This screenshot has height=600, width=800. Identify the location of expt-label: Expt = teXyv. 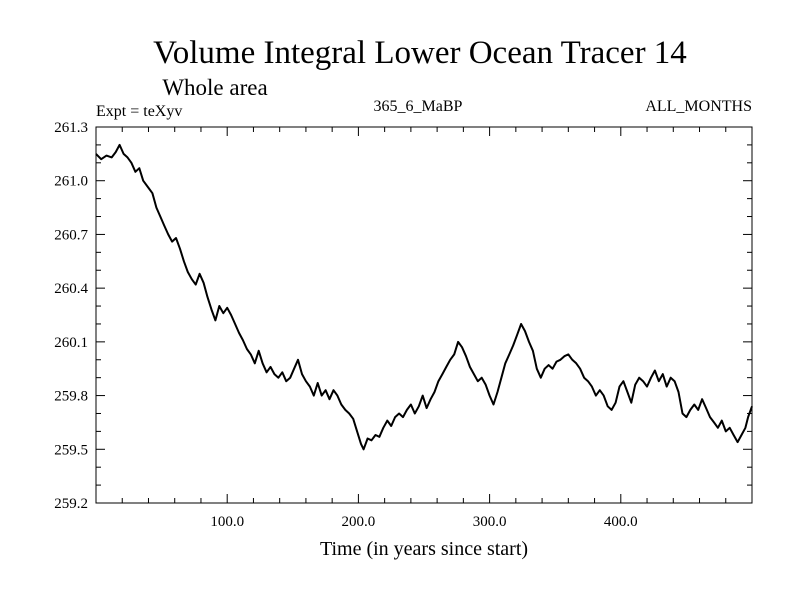
(139, 111).